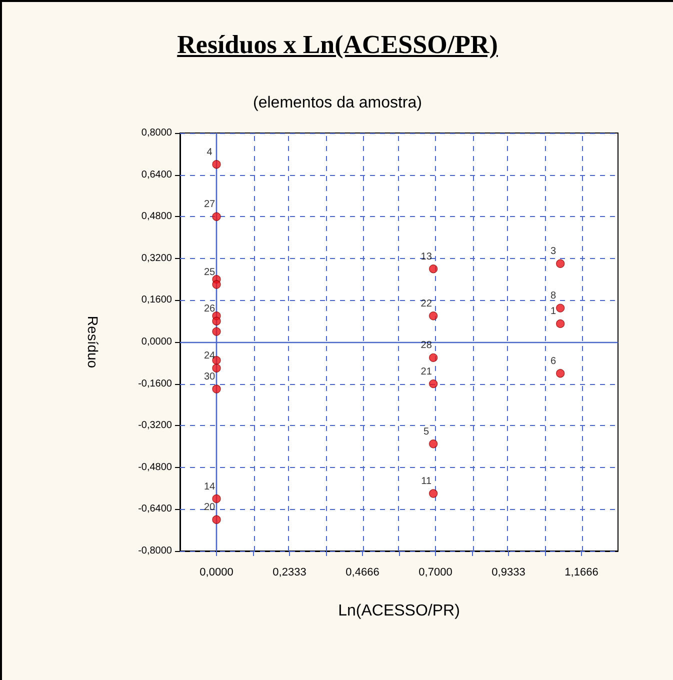 This screenshot has width=673, height=680. I want to click on y-axis-title: Resíduo, so click(93, 342).